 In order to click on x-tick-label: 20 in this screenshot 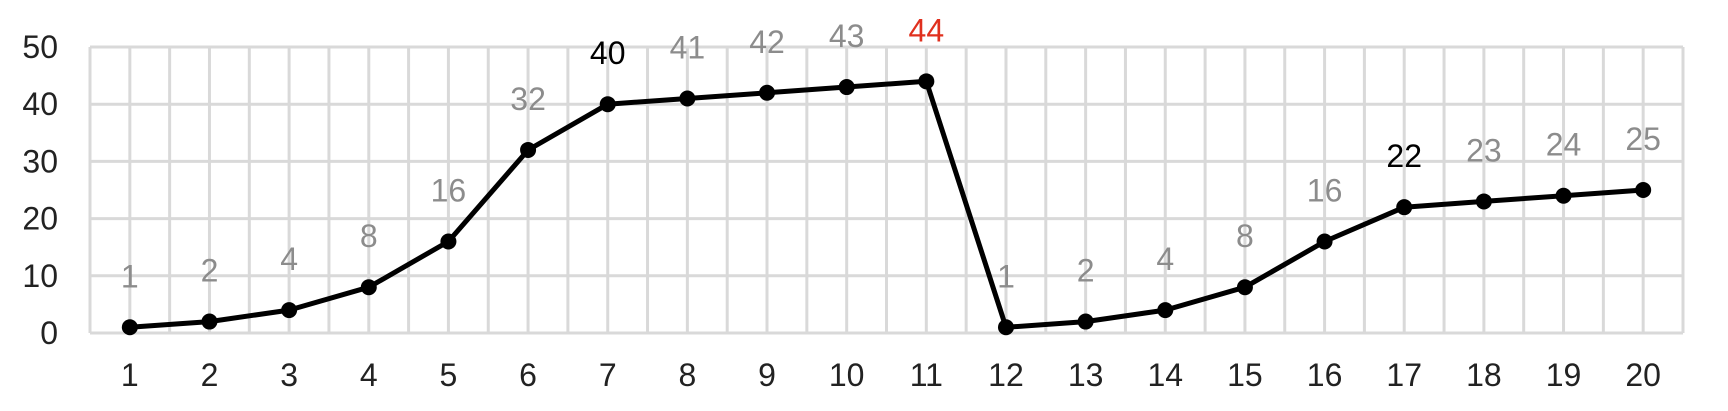, I will do `click(1643, 375)`.